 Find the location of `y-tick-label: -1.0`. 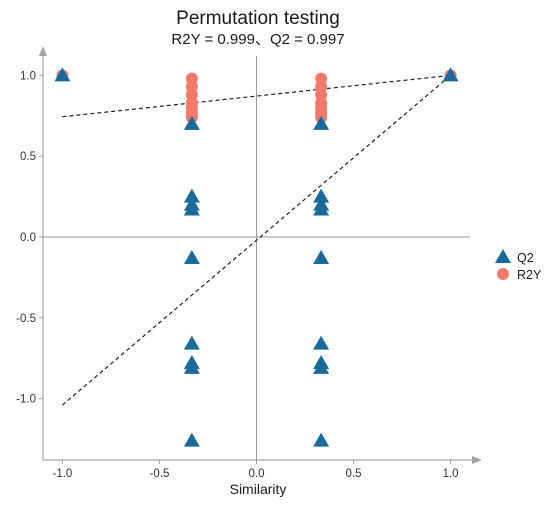

y-tick-label: -1.0 is located at coordinates (26, 400).